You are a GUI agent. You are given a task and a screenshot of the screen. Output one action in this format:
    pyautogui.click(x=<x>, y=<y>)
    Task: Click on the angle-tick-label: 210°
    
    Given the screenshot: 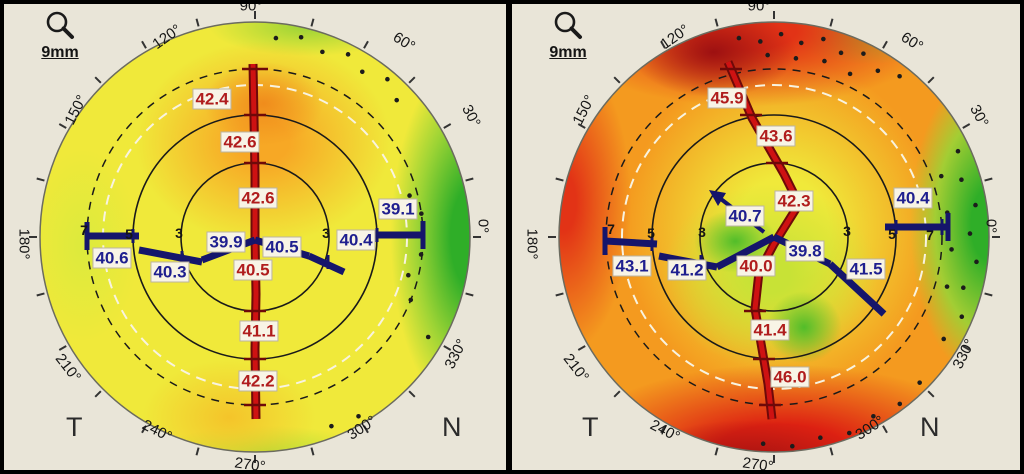 What is the action you would take?
    pyautogui.click(x=576, y=368)
    